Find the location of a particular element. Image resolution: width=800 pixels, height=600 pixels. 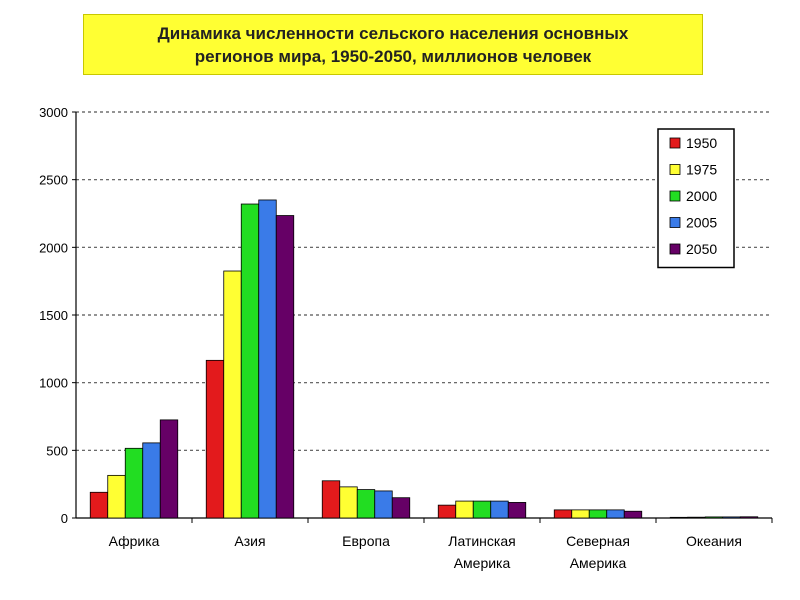

legend-label: 1950 is located at coordinates (701, 143).